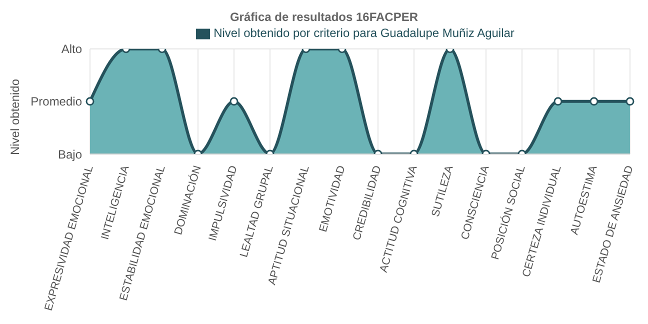 This screenshot has width=648, height=324. What do you see at coordinates (364, 33) in the screenshot?
I see `legend-label: Nivel obtenido por criterio para Guadalupe Muñiz Aguilar` at bounding box center [364, 33].